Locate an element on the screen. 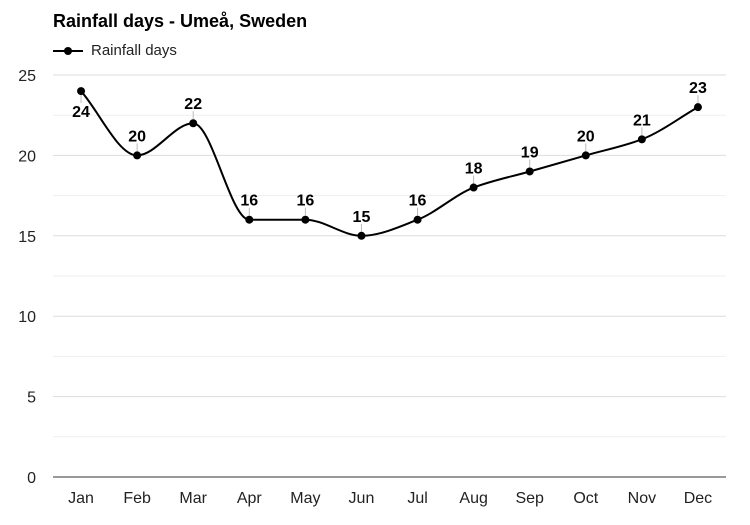 The height and width of the screenshot is (525, 750). y-tick-label: 20 is located at coordinates (27, 156).